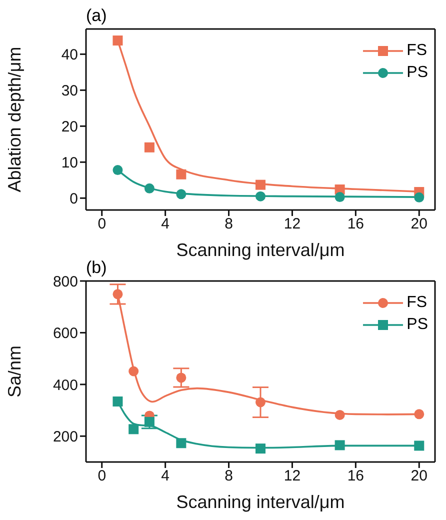 The width and height of the screenshot is (446, 520). What do you see at coordinates (69, 55) in the screenshot?
I see `y-tick-label: 40` at bounding box center [69, 55].